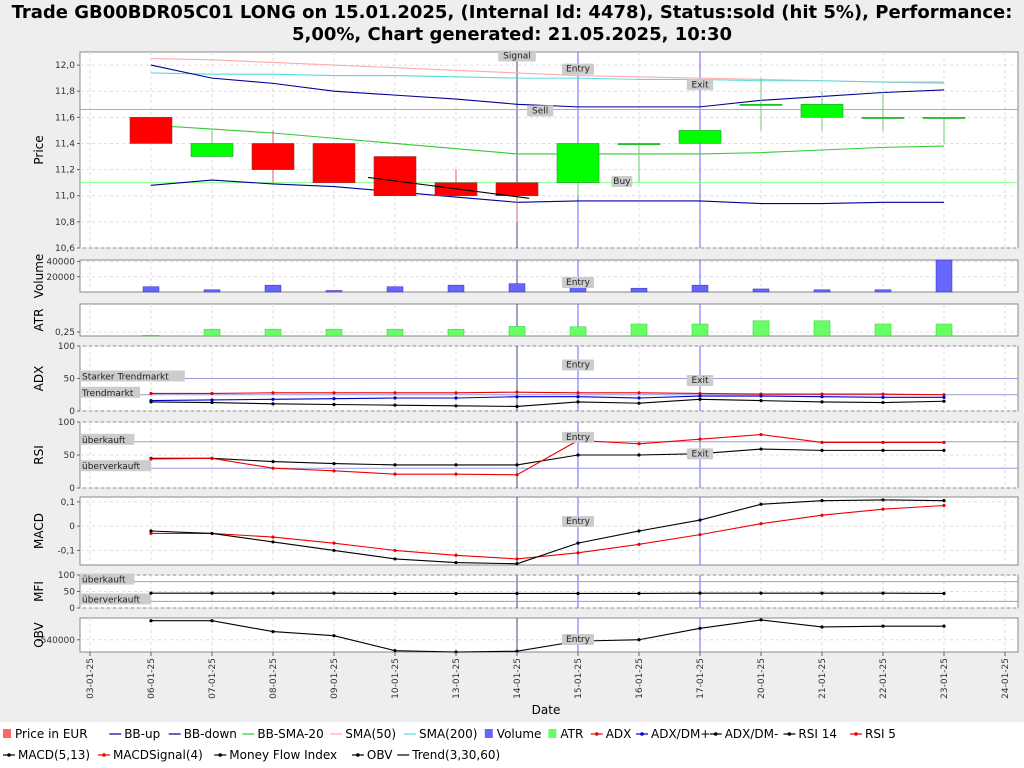 The width and height of the screenshot is (1024, 768). What do you see at coordinates (51, 734) in the screenshot?
I see `legend-item-label: Price in EUR` at bounding box center [51, 734].